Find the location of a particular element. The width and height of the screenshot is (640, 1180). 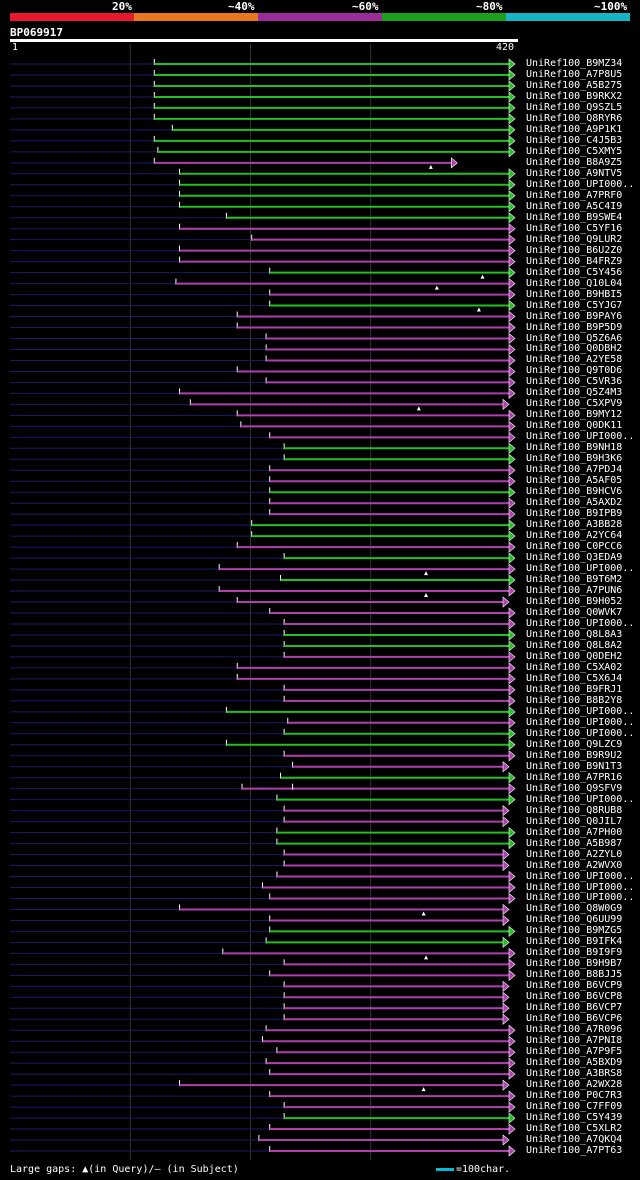

hit-label: UniRef100_A7PDJ4 is located at coordinates (574, 470).